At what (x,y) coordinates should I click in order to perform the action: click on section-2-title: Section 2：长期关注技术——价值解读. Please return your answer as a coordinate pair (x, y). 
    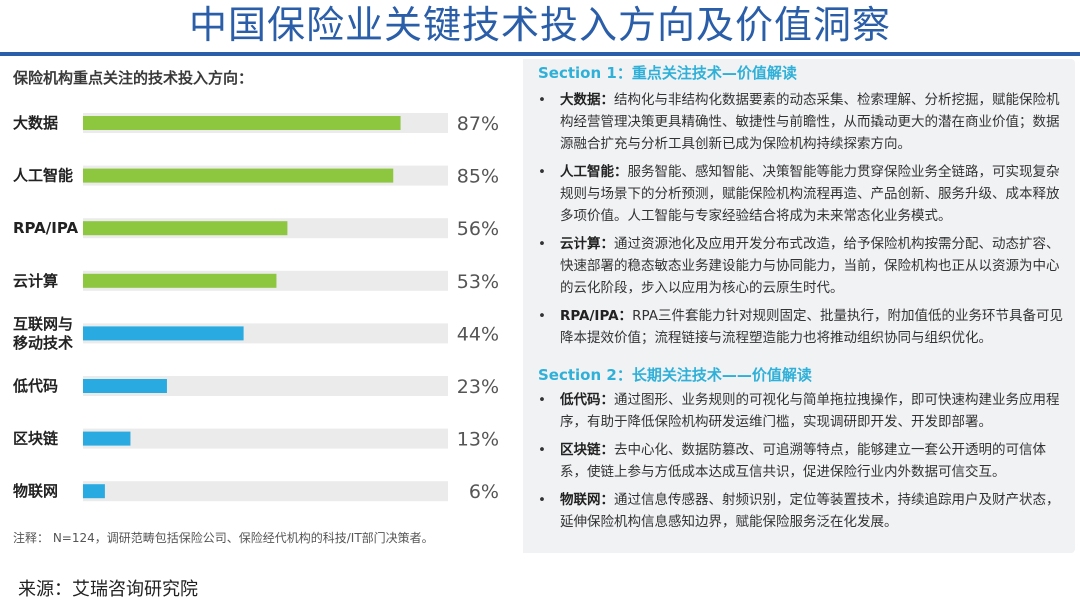
    Looking at the image, I should click on (675, 375).